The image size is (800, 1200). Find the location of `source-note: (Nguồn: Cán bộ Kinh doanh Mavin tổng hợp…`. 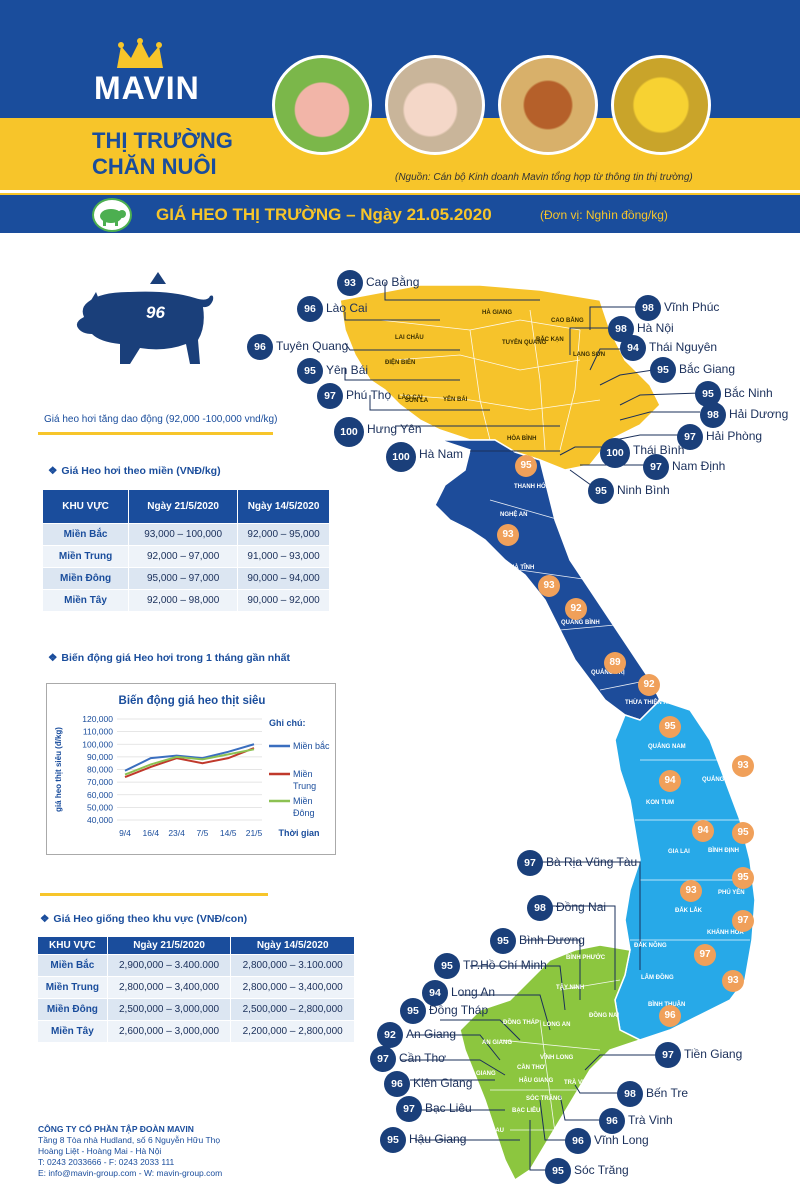

source-note: (Nguồn: Cán bộ Kinh doanh Mavin tổng hợp… is located at coordinates (544, 177).